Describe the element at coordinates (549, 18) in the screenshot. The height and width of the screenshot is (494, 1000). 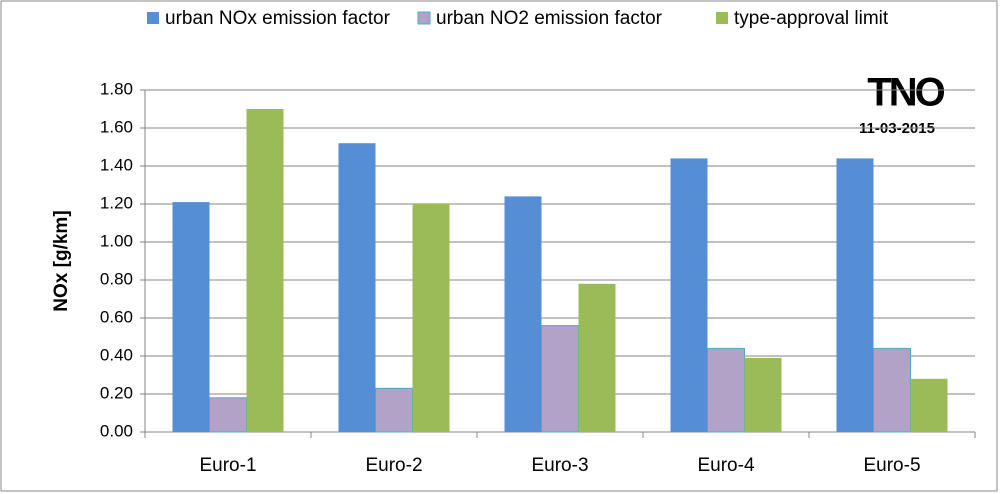
I see `legend-label: urban NO2 emission factor` at that location.